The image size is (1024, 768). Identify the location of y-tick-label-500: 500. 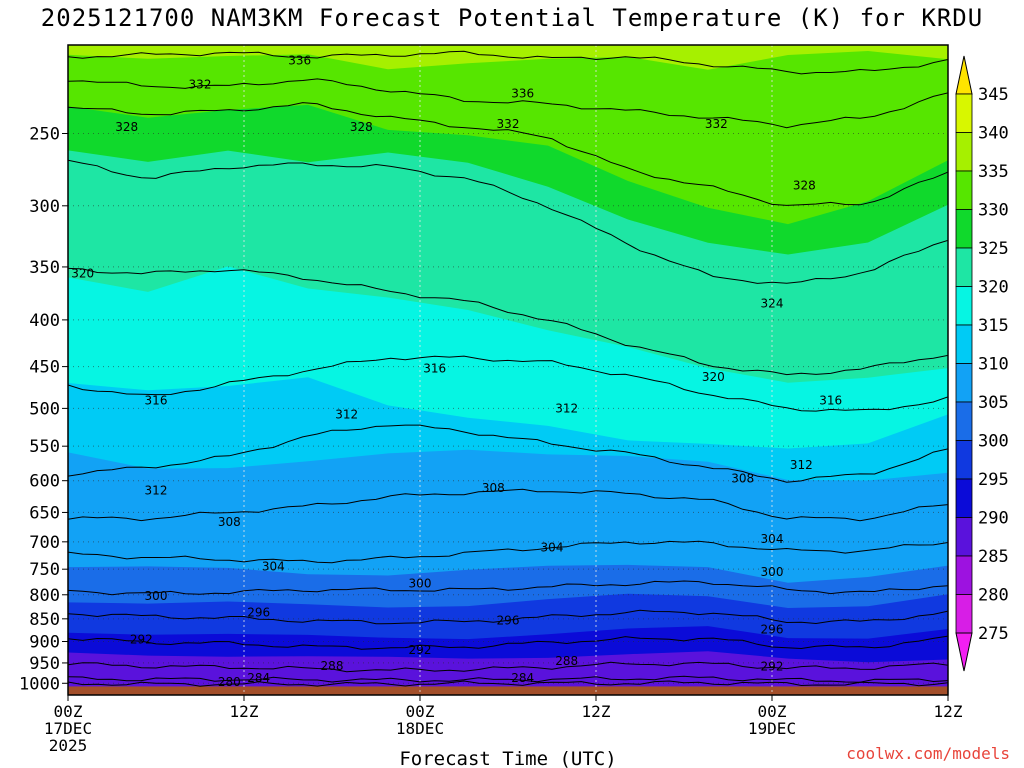
(44, 409).